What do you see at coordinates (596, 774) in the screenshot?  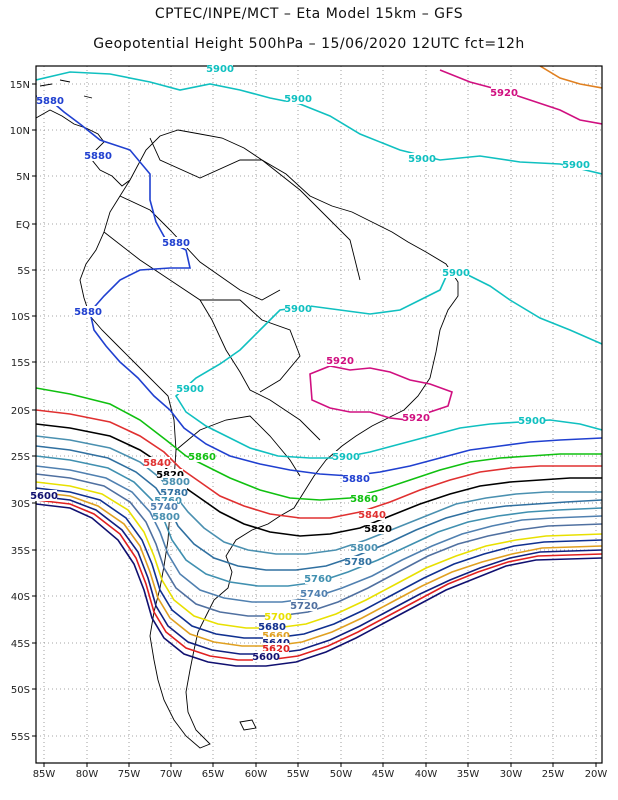 I see `lon-tick-label: 20W` at bounding box center [596, 774].